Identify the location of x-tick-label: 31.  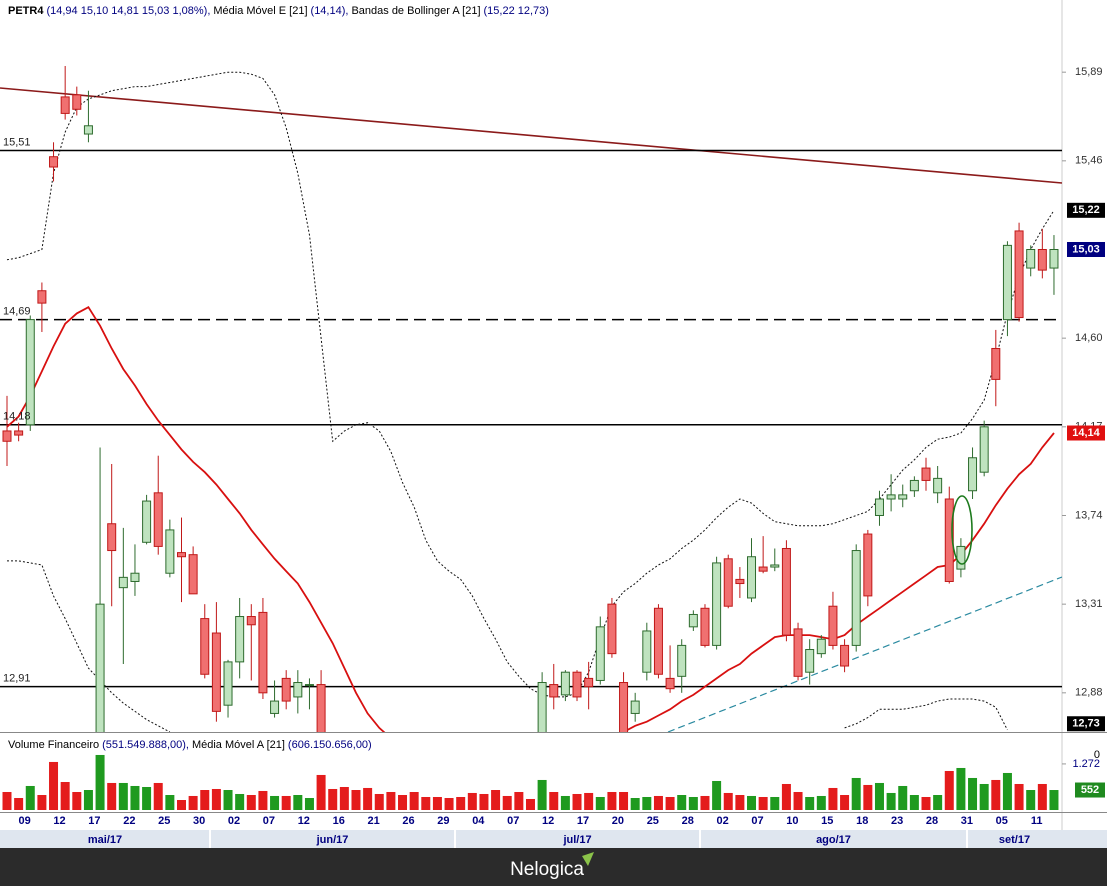
(967, 821).